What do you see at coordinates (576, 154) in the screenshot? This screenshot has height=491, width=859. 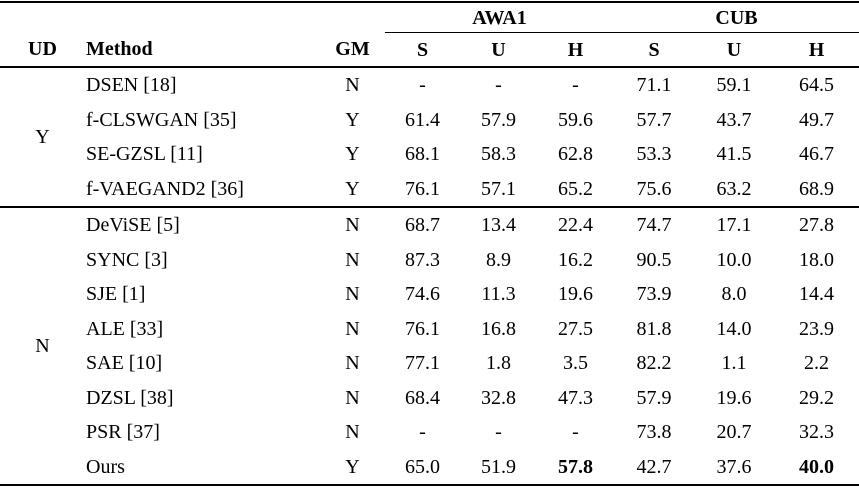 I see `cell-awa1-h: 62.8` at bounding box center [576, 154].